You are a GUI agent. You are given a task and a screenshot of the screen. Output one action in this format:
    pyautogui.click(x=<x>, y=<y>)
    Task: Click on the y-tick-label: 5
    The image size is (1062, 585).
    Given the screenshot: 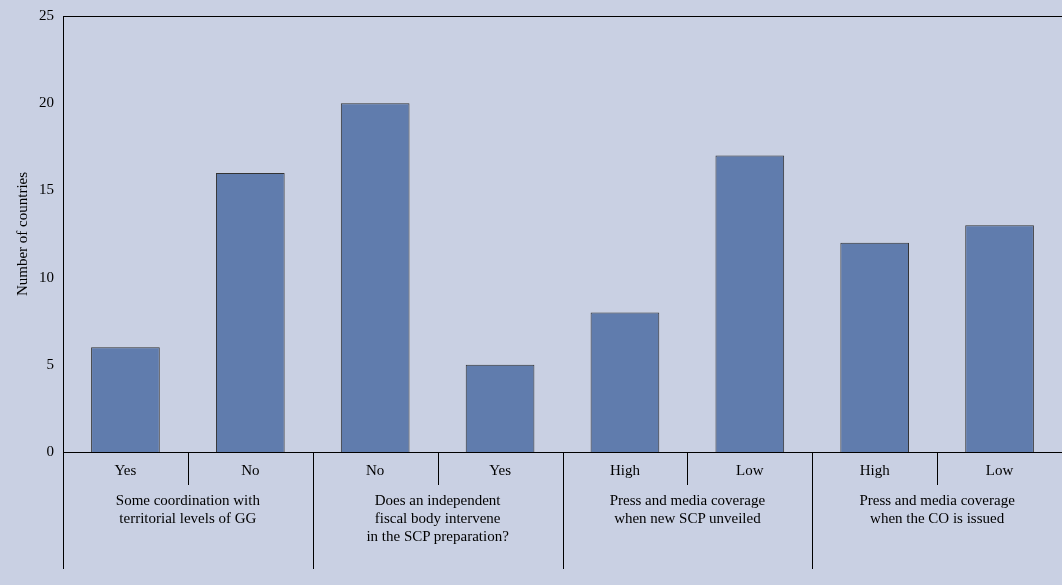 What is the action you would take?
    pyautogui.click(x=50, y=363)
    